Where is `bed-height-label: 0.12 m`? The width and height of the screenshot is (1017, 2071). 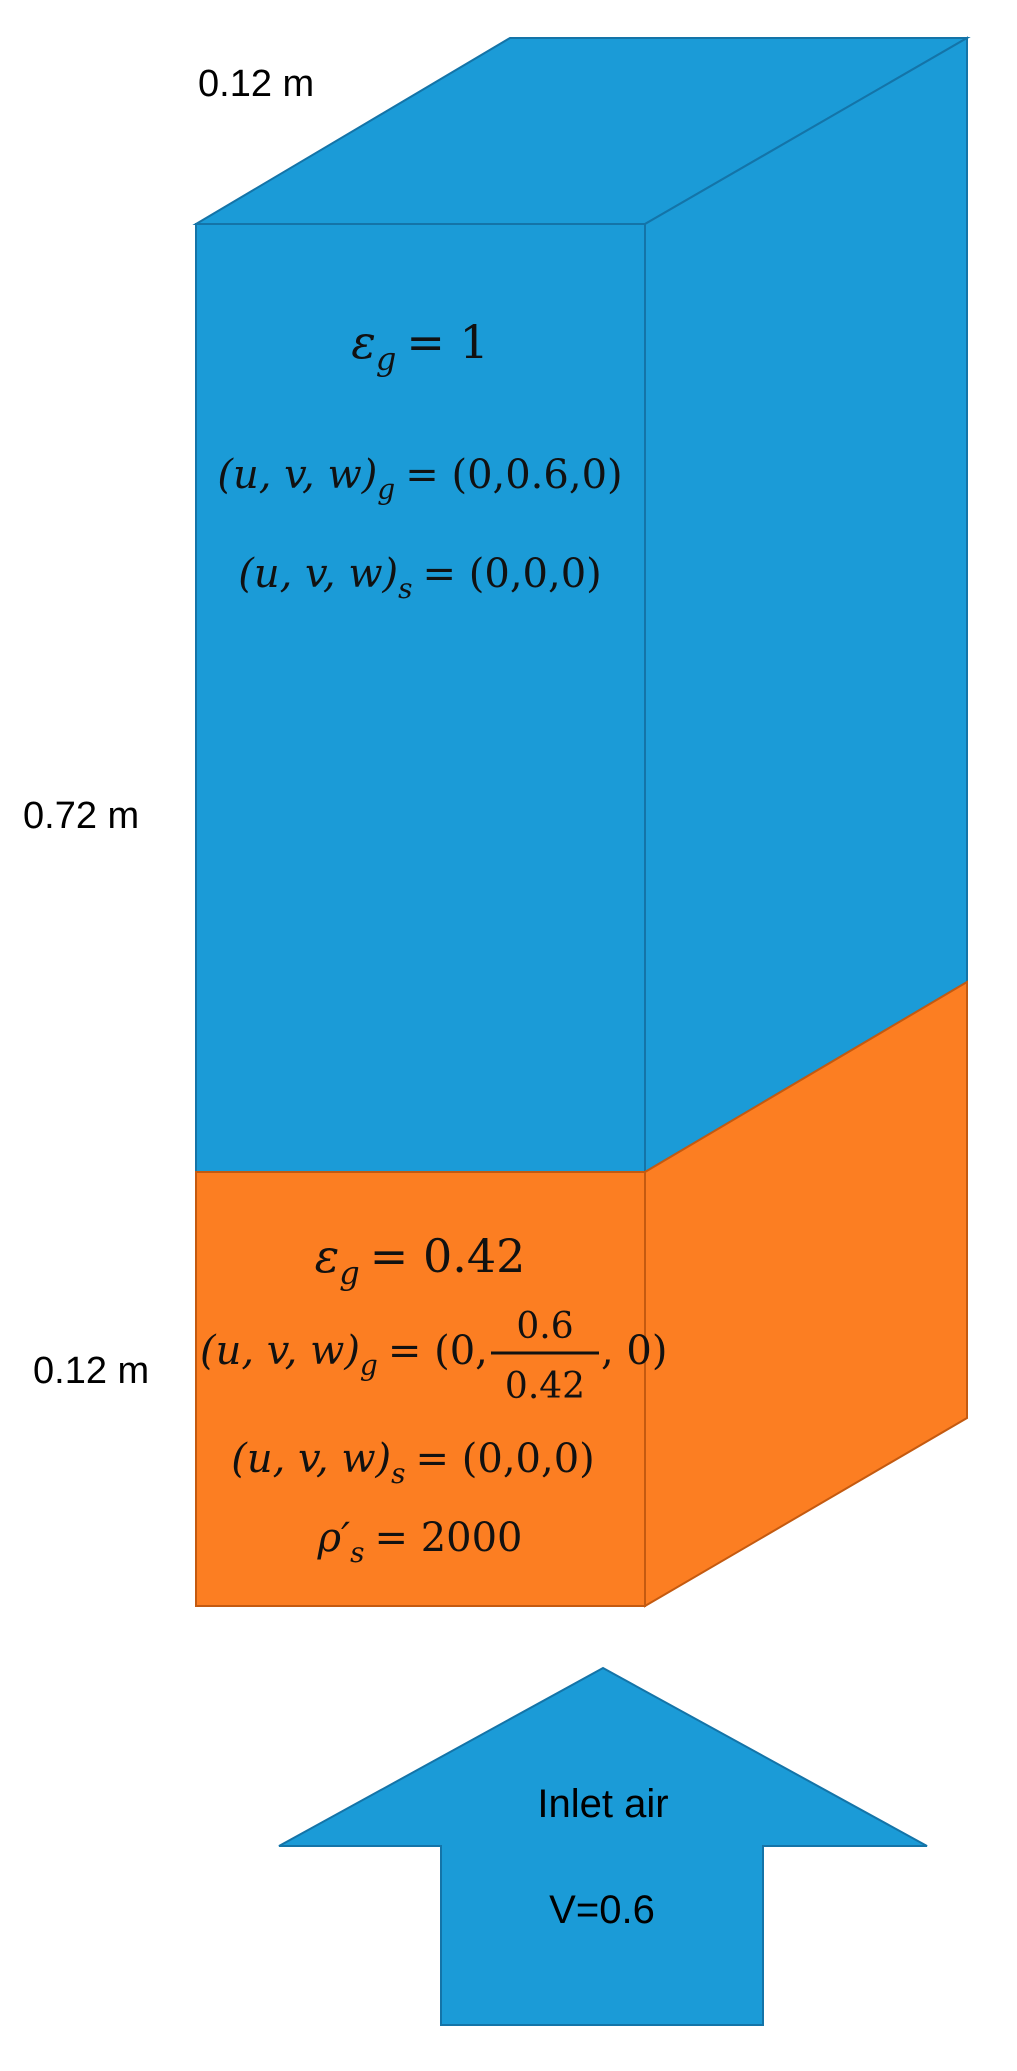
bed-height-label: 0.12 m is located at coordinates (91, 1371).